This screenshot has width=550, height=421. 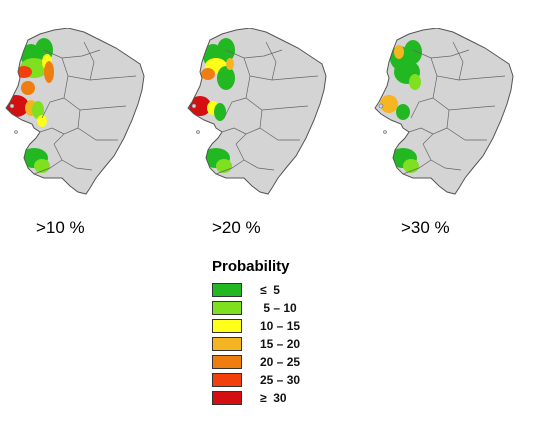 I want to click on legend-item: 5 – 10, so click(x=282, y=309).